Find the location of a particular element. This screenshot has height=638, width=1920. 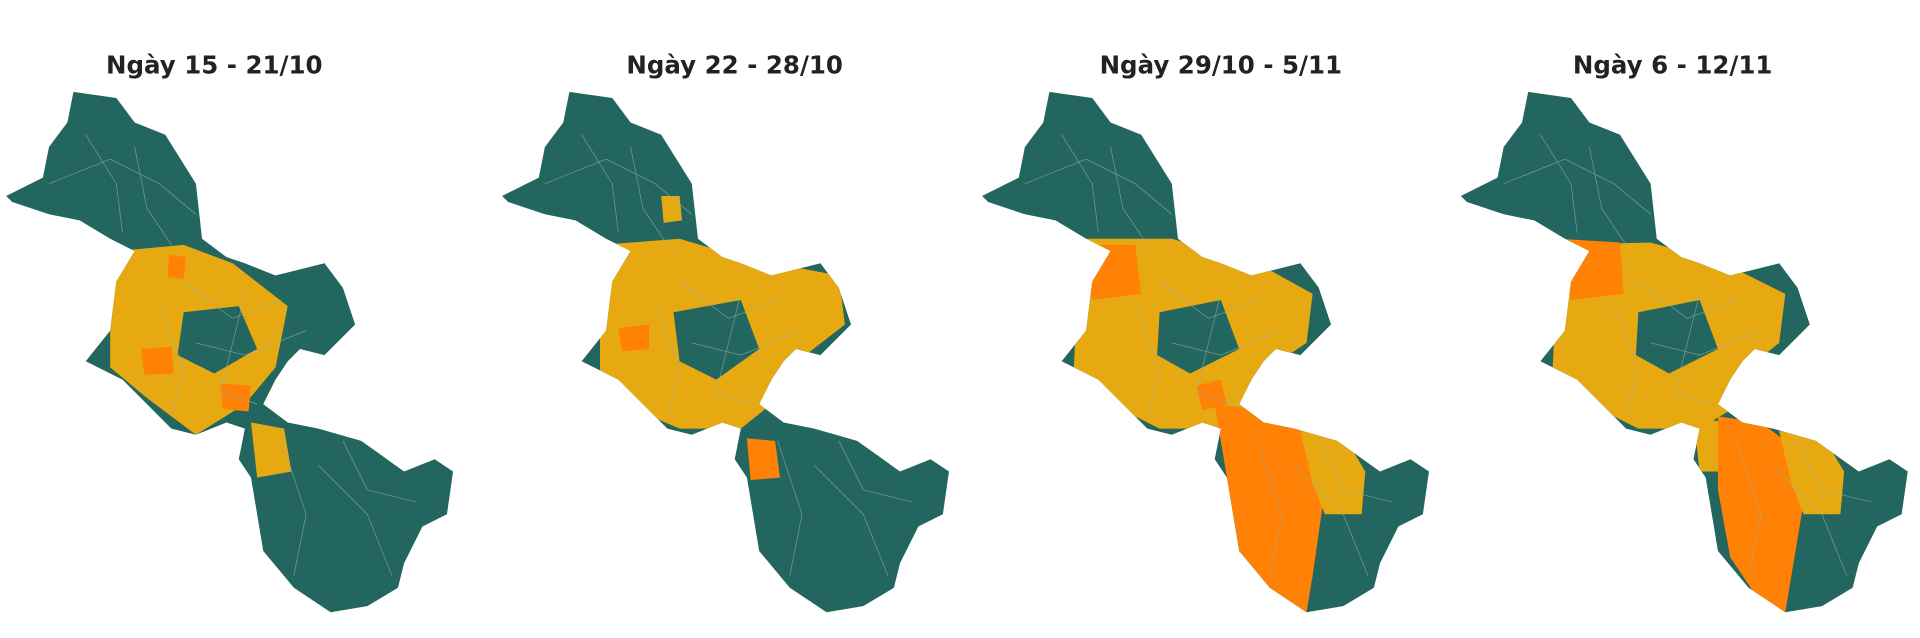

panel-title: Ngày 29/10 - 5/11 is located at coordinates (1221, 64).